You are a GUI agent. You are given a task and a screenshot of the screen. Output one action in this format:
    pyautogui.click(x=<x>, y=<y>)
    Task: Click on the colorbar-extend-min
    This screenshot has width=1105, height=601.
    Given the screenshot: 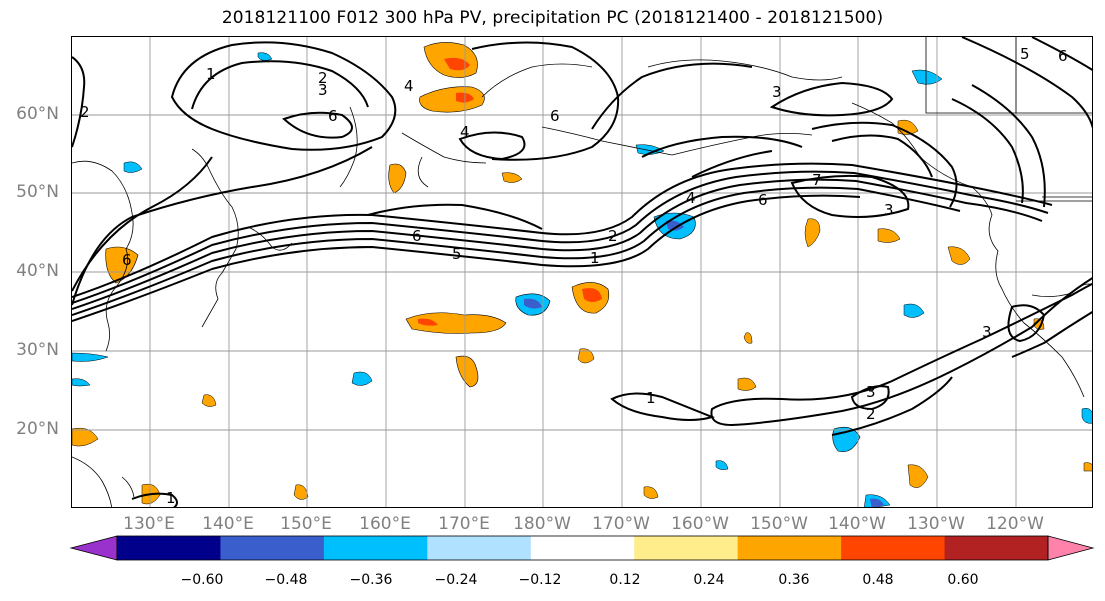 What is the action you would take?
    pyautogui.click(x=93, y=548)
    